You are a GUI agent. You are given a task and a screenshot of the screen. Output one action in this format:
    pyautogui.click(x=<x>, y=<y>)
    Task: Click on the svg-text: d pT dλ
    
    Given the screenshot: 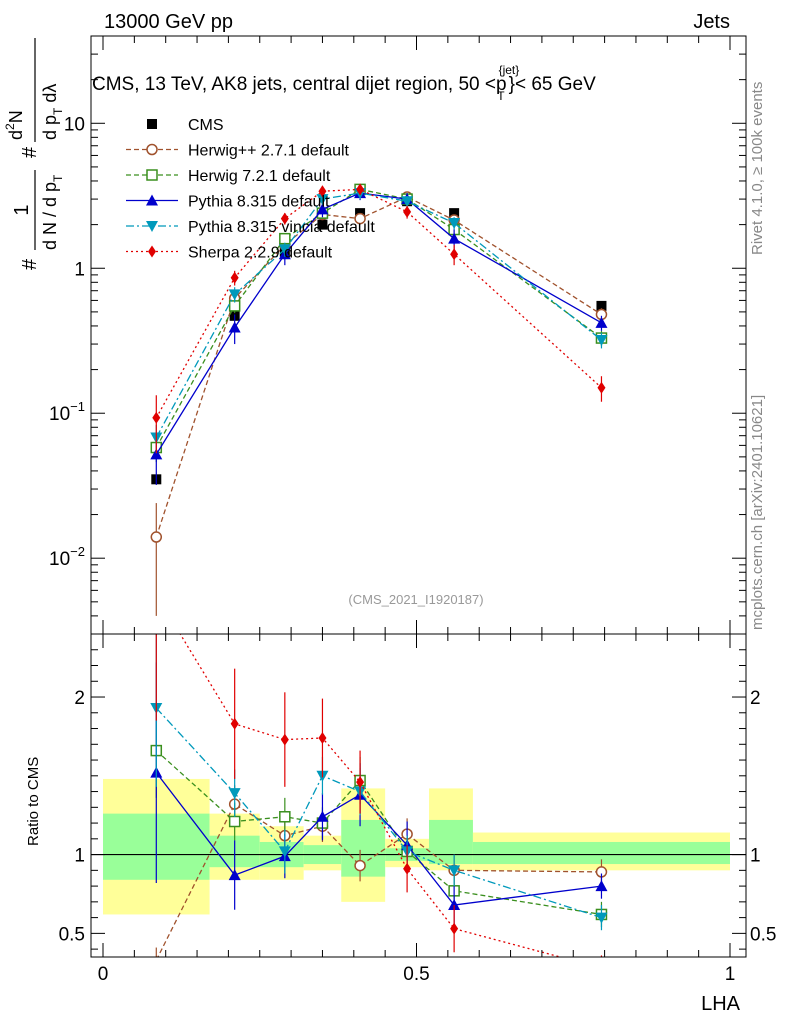 What is the action you would take?
    pyautogui.click(x=52, y=112)
    